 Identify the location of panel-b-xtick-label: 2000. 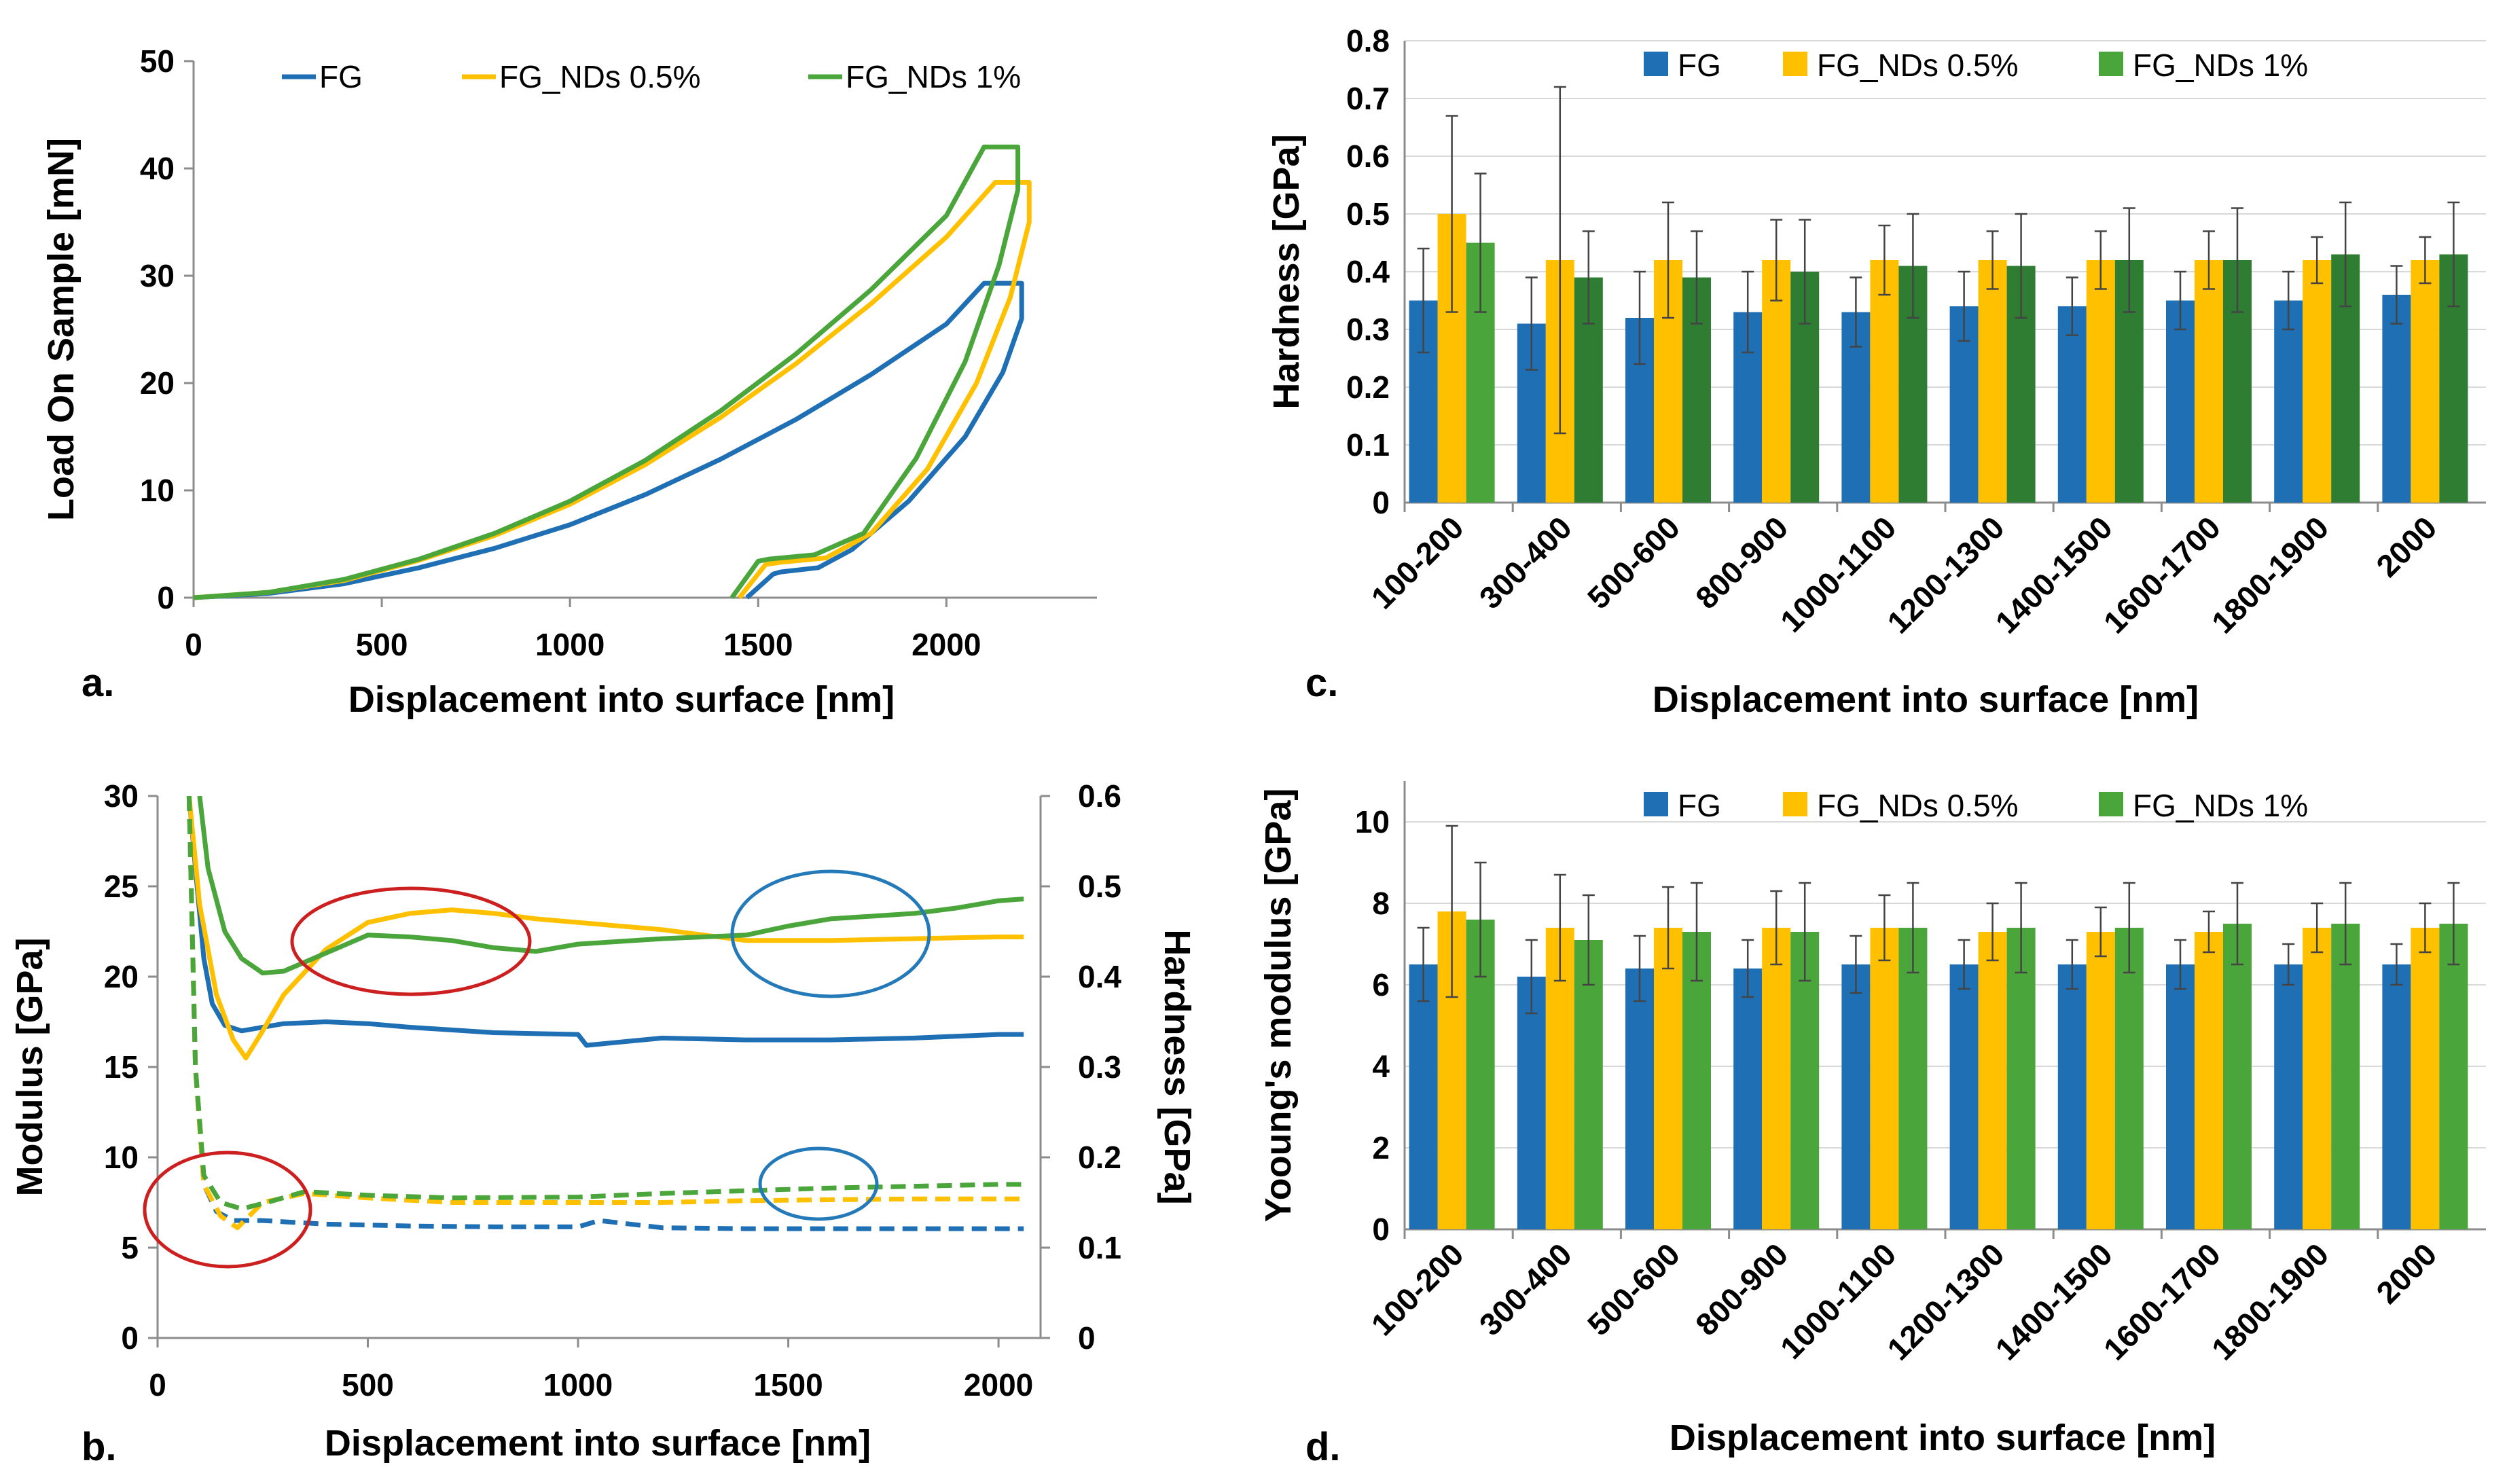
(999, 1384).